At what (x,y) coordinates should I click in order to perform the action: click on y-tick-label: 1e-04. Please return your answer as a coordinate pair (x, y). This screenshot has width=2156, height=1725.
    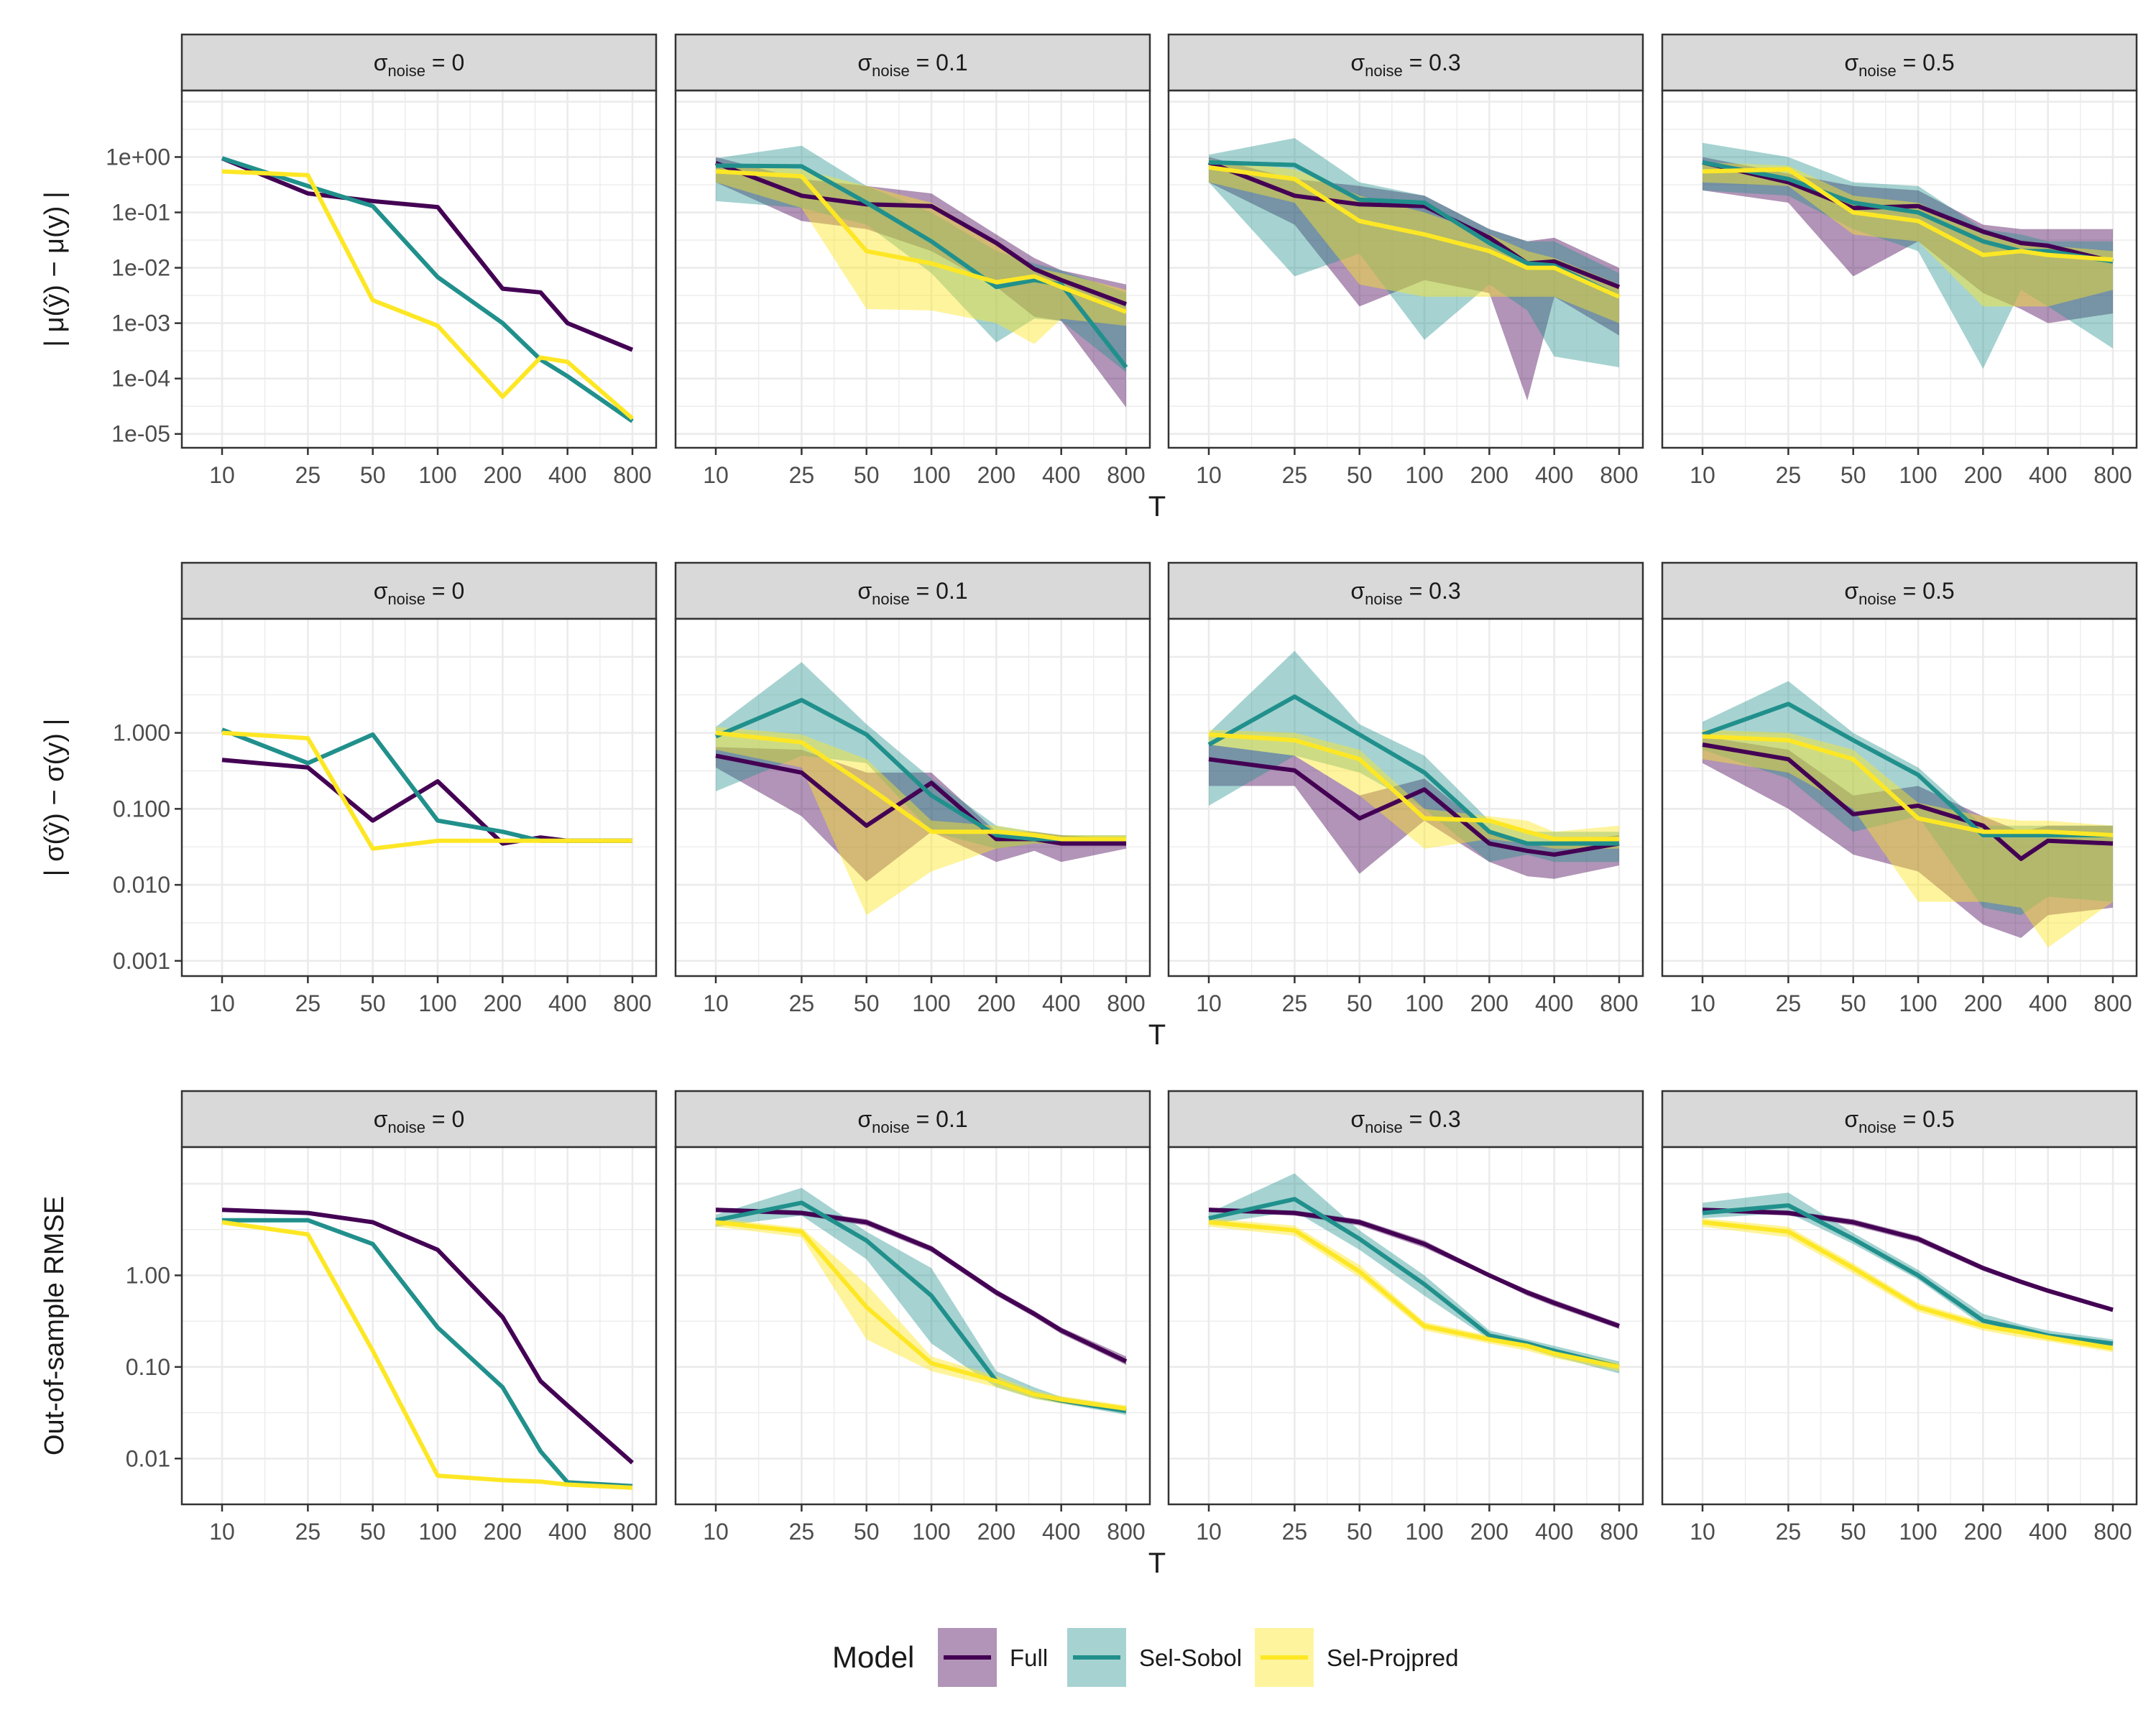
    Looking at the image, I should click on (140, 379).